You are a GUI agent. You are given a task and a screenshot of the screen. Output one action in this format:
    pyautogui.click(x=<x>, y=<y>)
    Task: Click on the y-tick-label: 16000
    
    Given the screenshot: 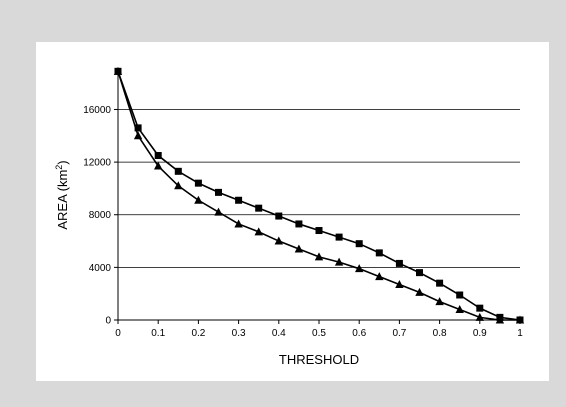 What is the action you would take?
    pyautogui.click(x=97, y=110)
    